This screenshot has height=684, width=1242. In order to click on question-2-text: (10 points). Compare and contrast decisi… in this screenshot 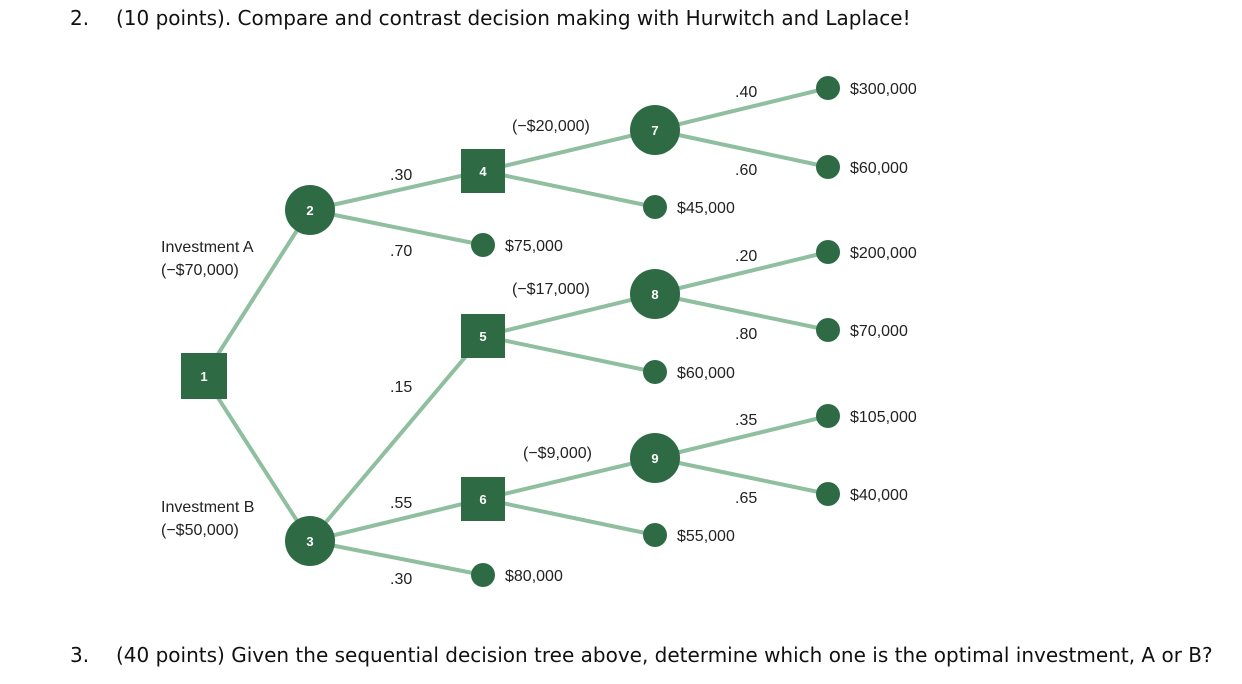, I will do `click(513, 18)`.